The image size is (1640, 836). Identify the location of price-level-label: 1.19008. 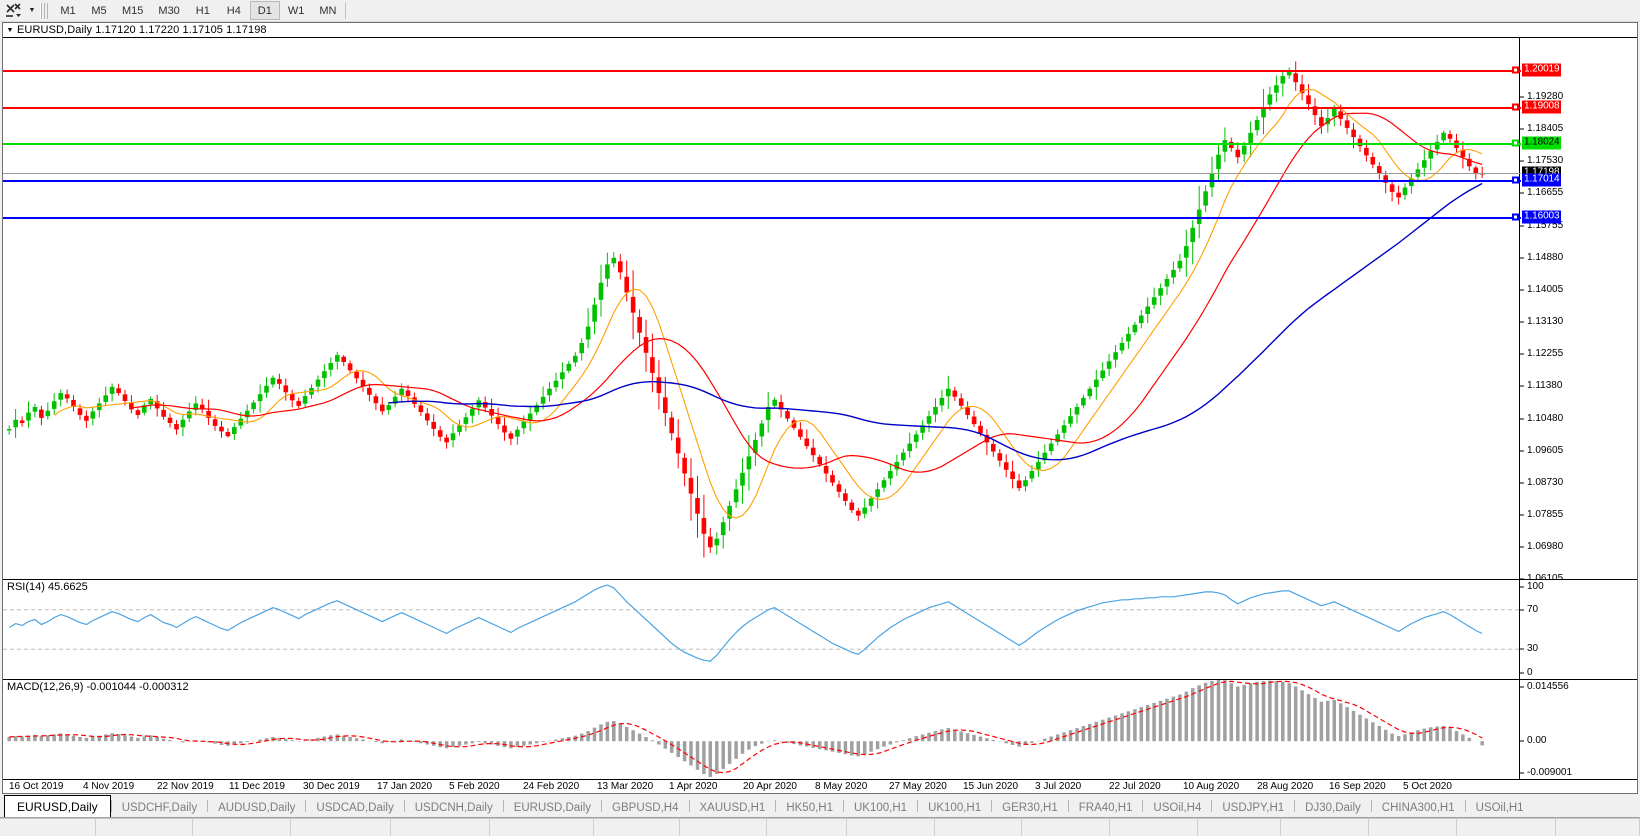
(1542, 107).